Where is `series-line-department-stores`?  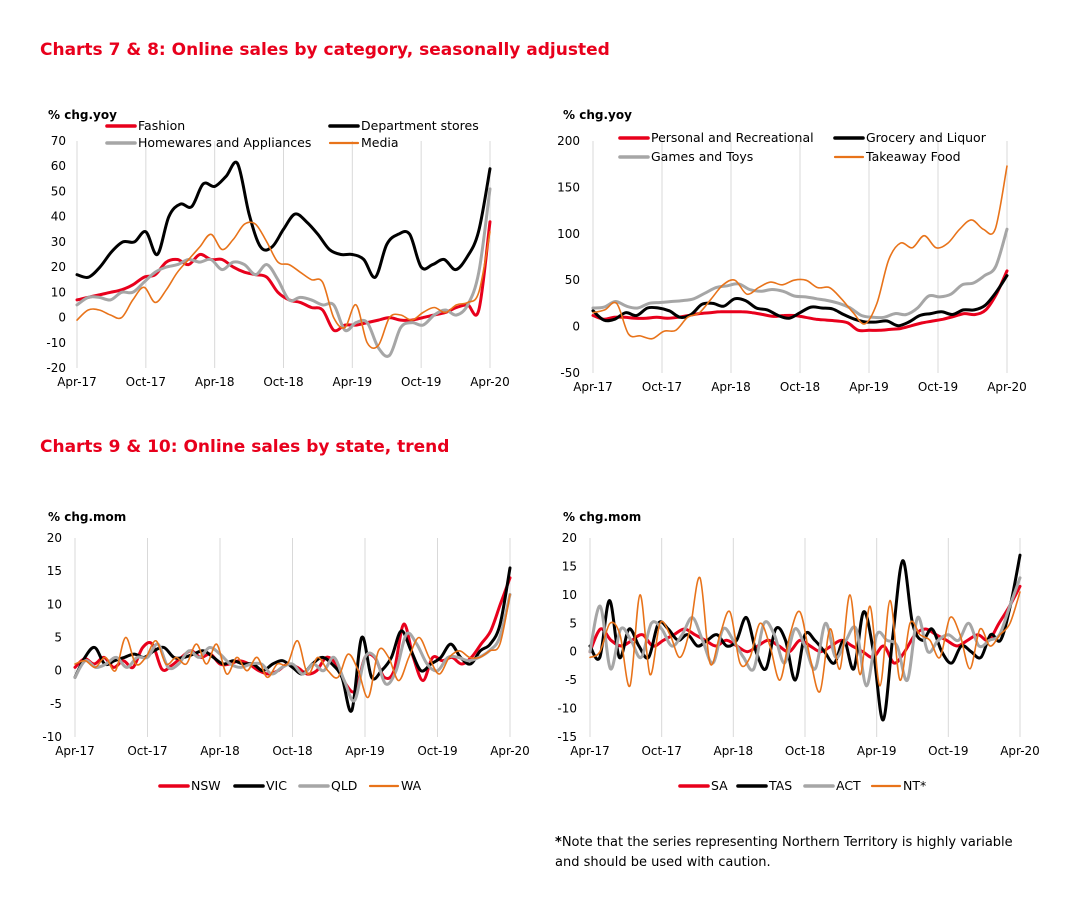 series-line-department-stores is located at coordinates (283, 219).